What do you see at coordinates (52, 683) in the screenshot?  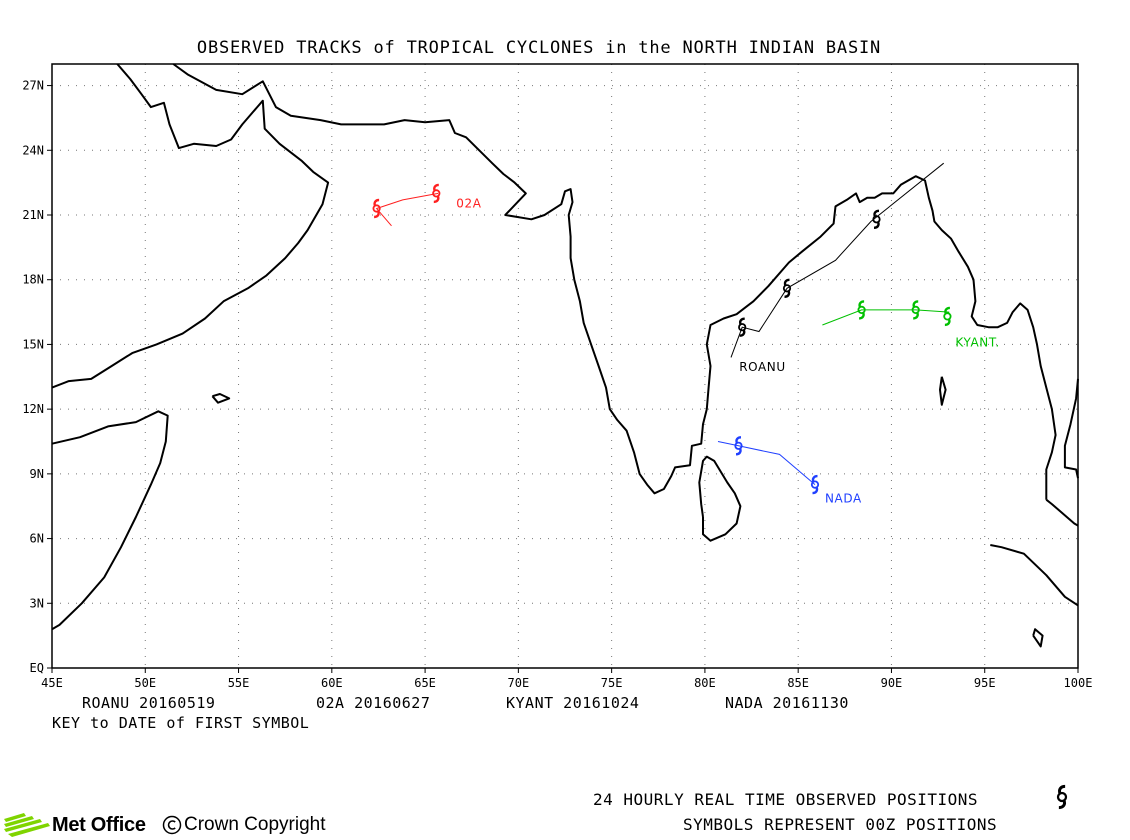 I see `lon-tick-label: 45E` at bounding box center [52, 683].